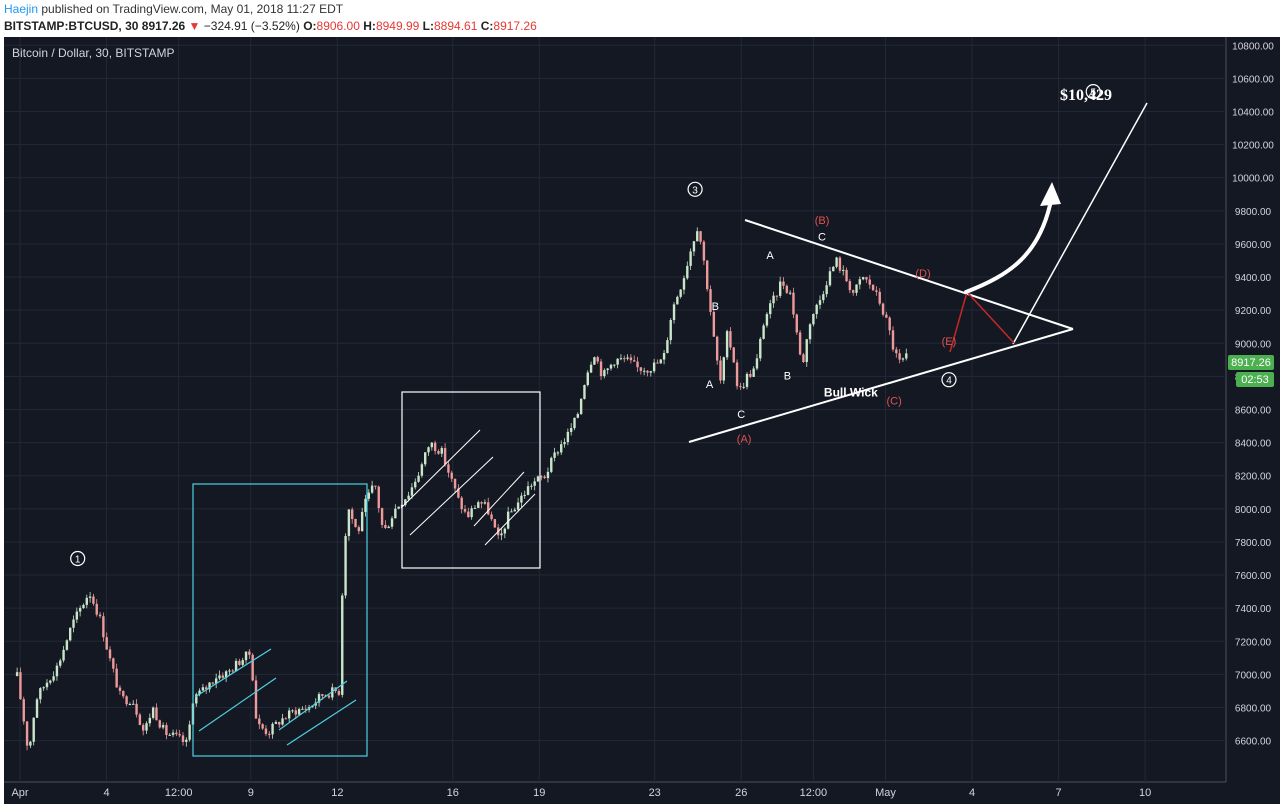  Describe the element at coordinates (1253, 46) in the screenshot. I see `price-tick-label: 10800.00` at that location.